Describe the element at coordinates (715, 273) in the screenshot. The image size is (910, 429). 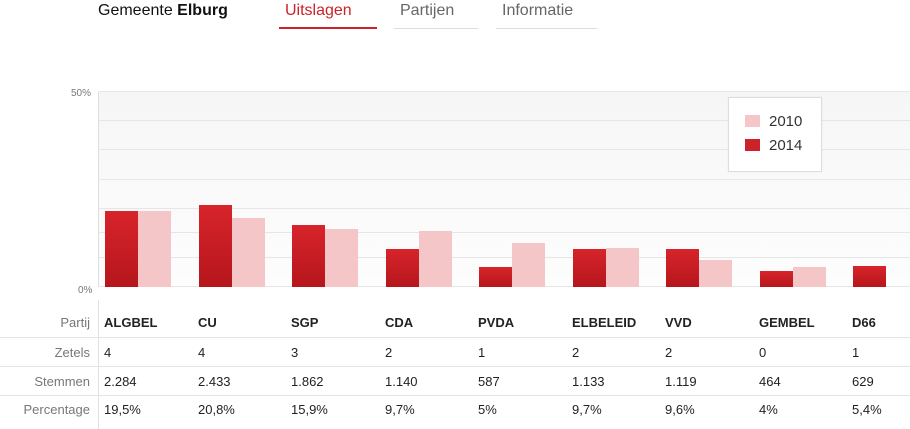
I see `bar-vvd-2010` at that location.